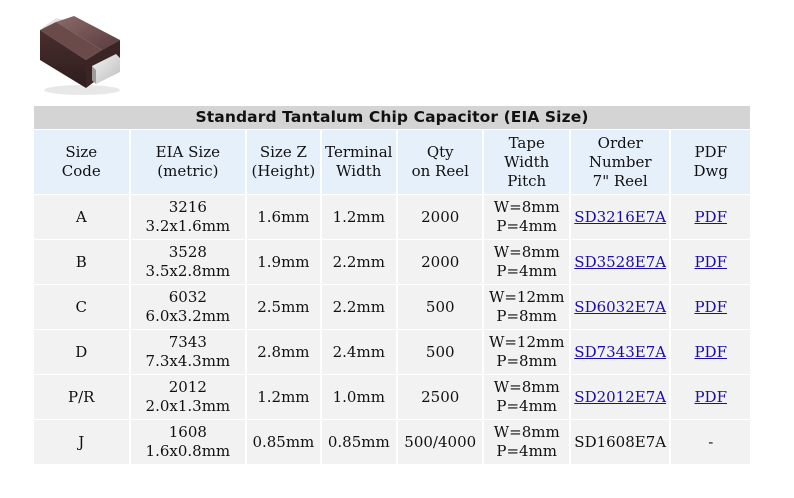 This screenshot has height=498, width=794. What do you see at coordinates (283, 397) in the screenshot?
I see `height: 1.2mm` at bounding box center [283, 397].